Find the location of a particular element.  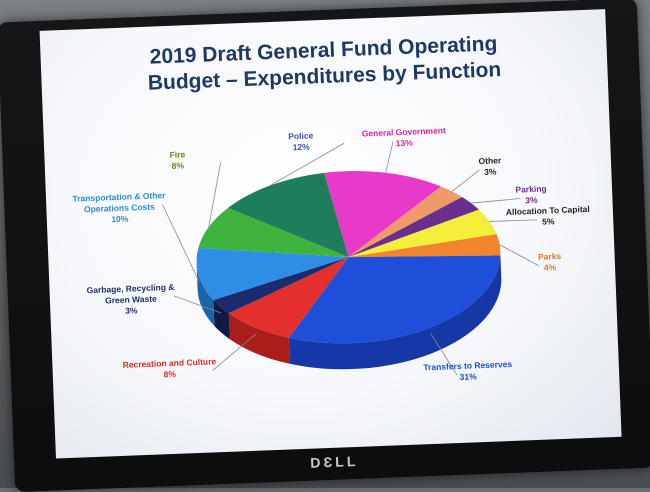

pie-slice-parking is located at coordinates (413, 227).